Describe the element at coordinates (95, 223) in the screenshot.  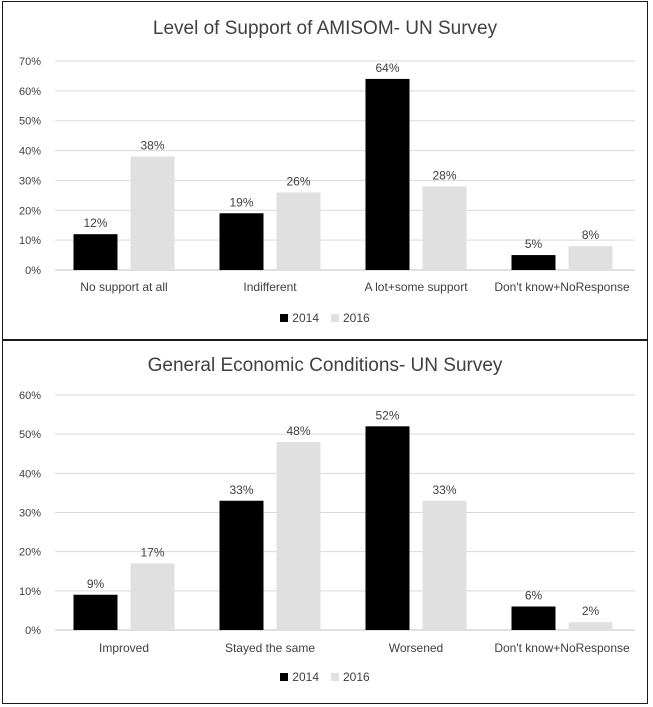
I see `data-label: 12%` at that location.